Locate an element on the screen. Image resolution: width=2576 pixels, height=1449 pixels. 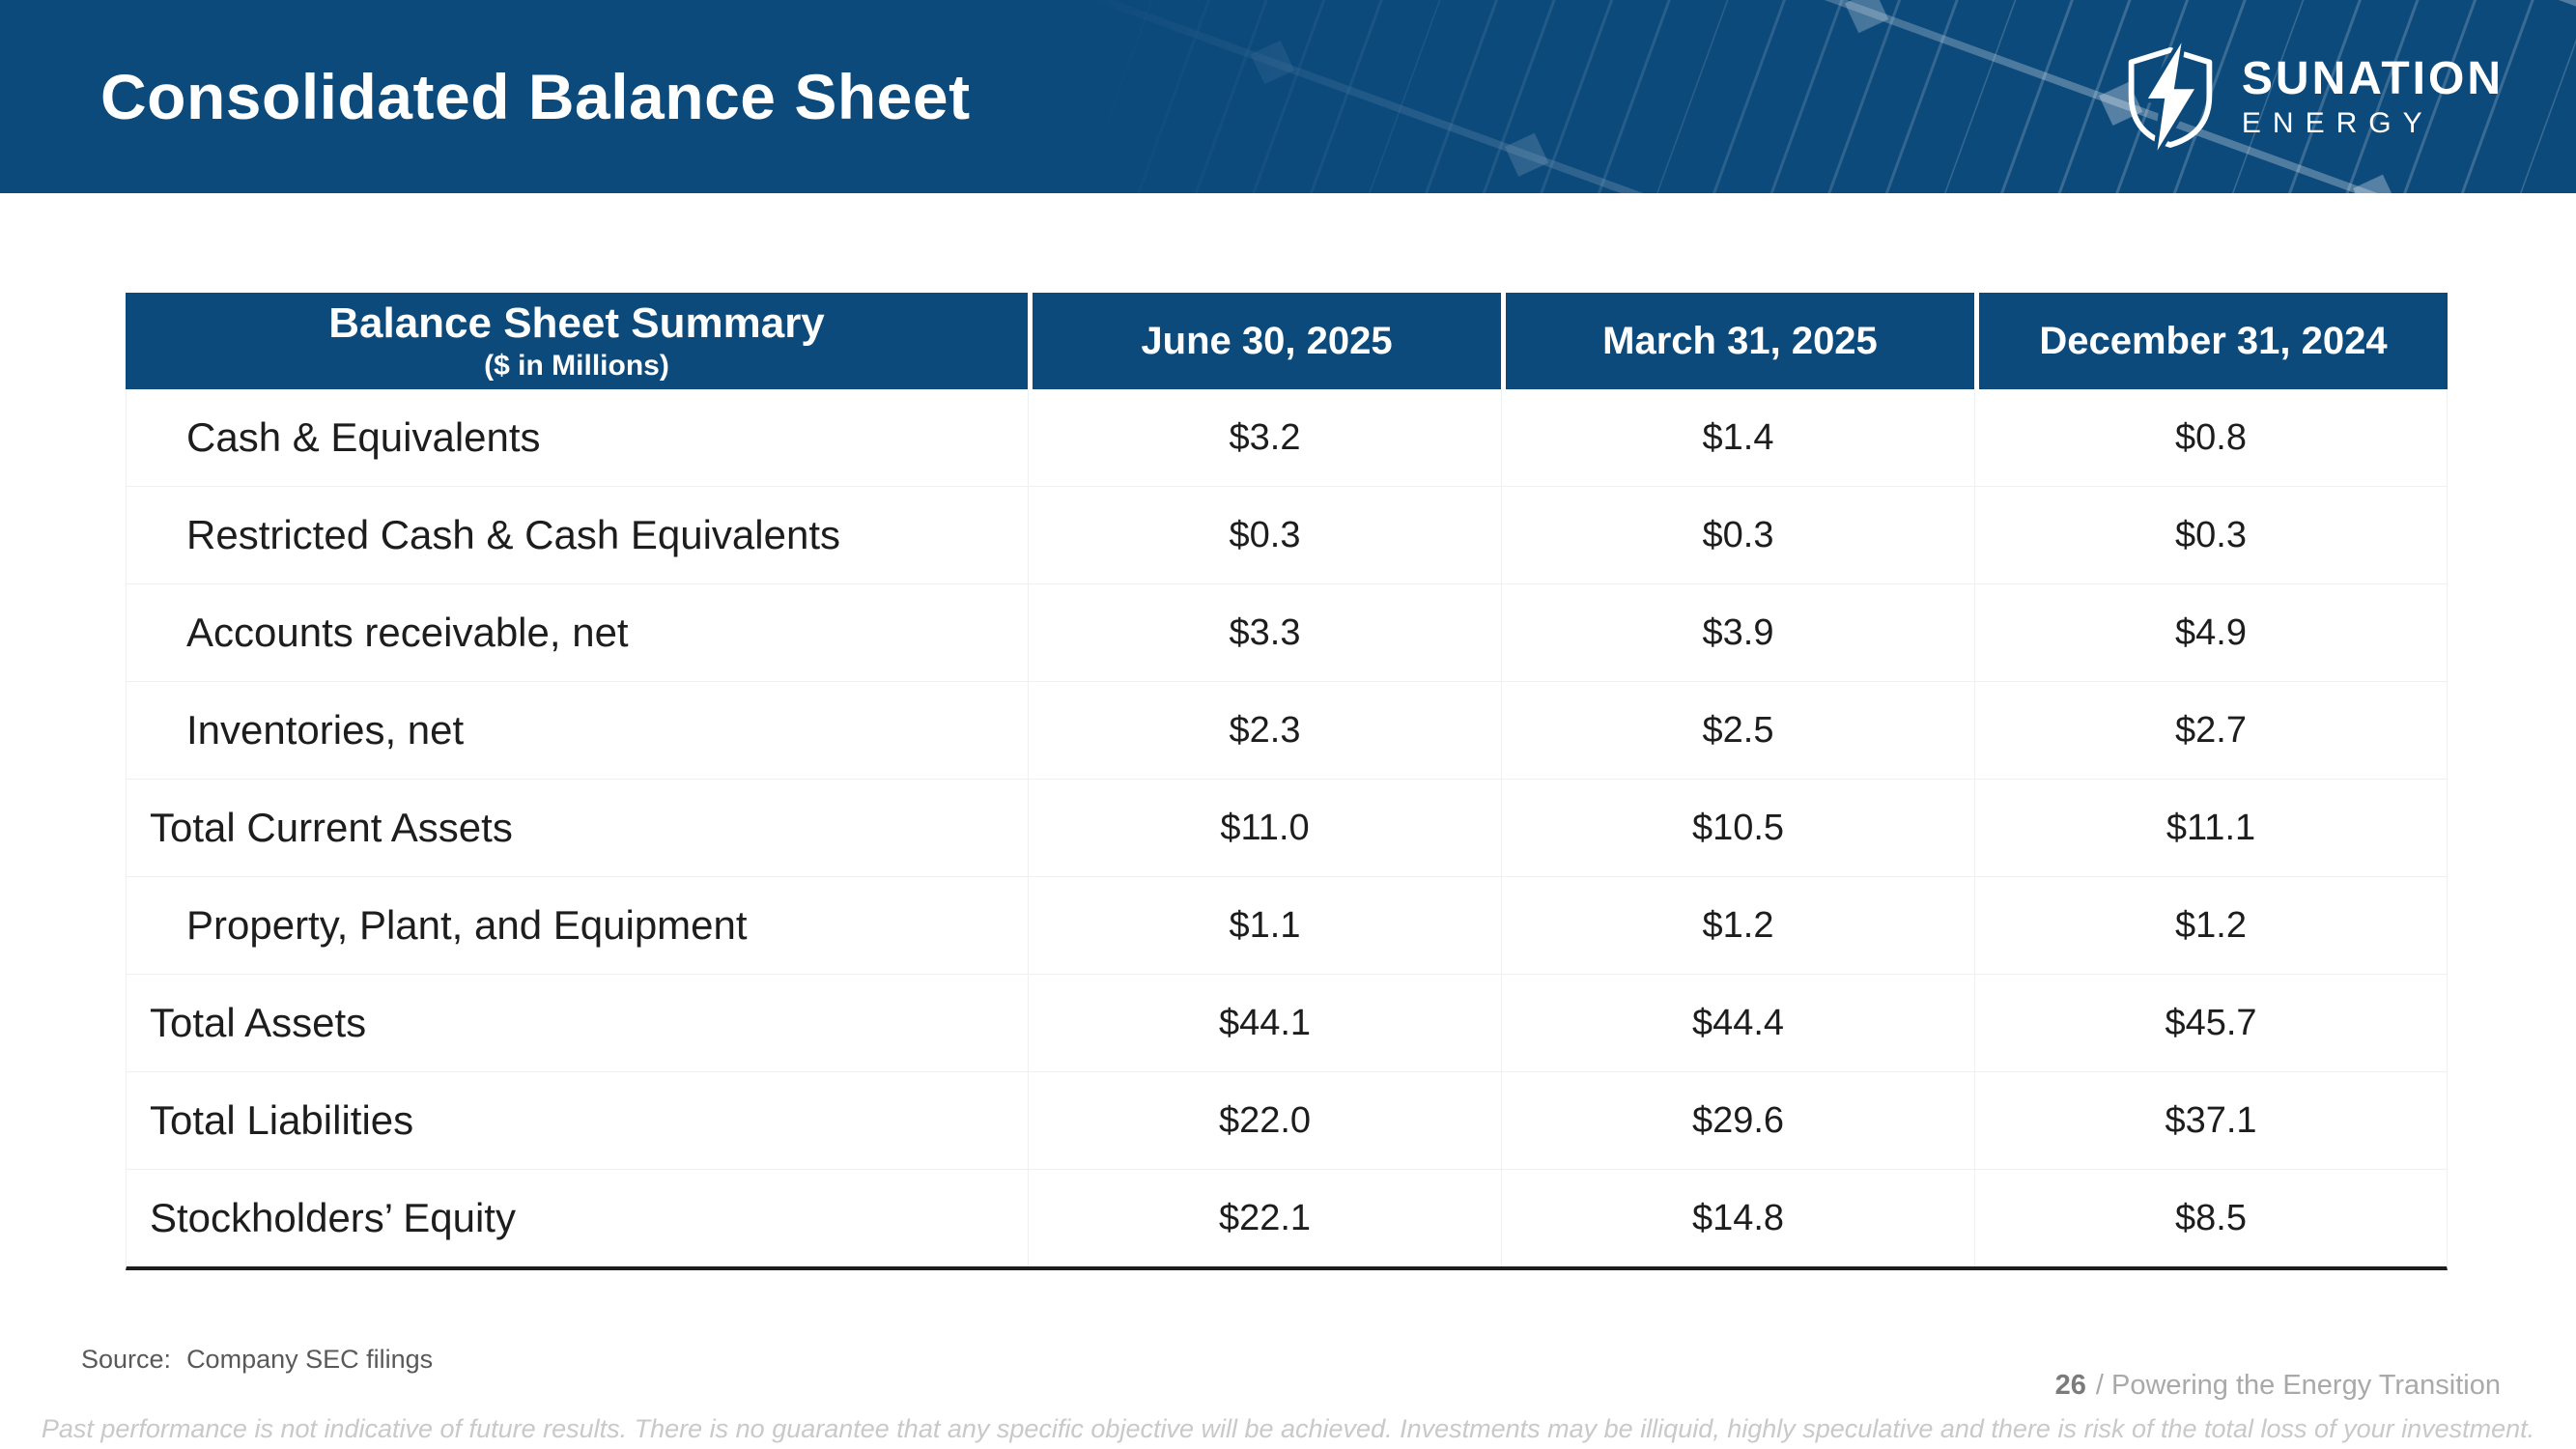
logo-subname: ENERGY is located at coordinates (2337, 122).